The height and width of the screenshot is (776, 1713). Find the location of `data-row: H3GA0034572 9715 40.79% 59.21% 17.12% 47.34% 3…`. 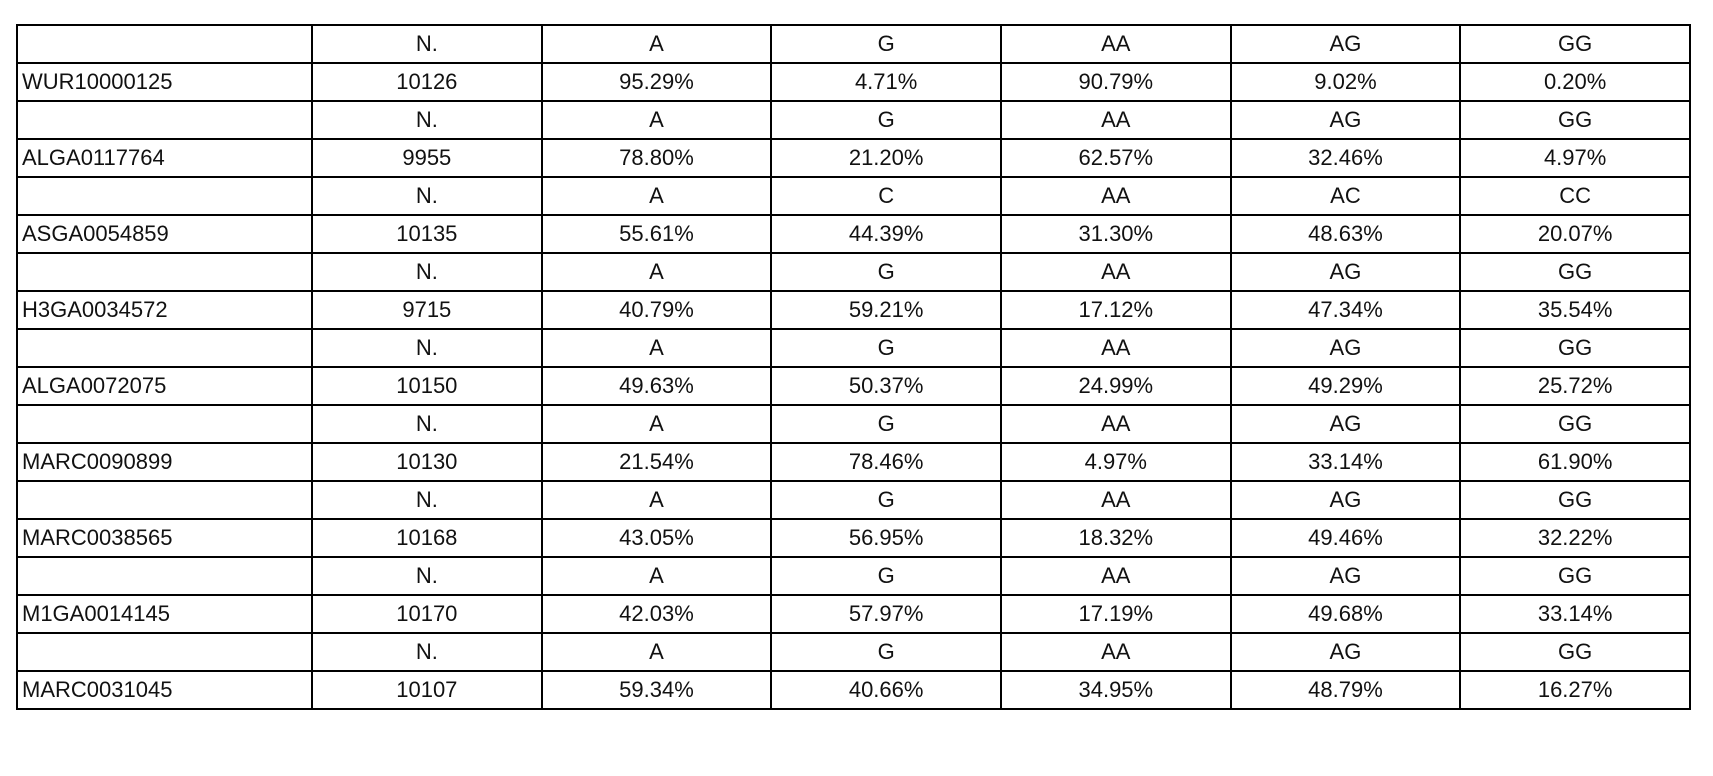

data-row: H3GA0034572 9715 40.79% 59.21% 17.12% 47.34% 3… is located at coordinates (853, 310).